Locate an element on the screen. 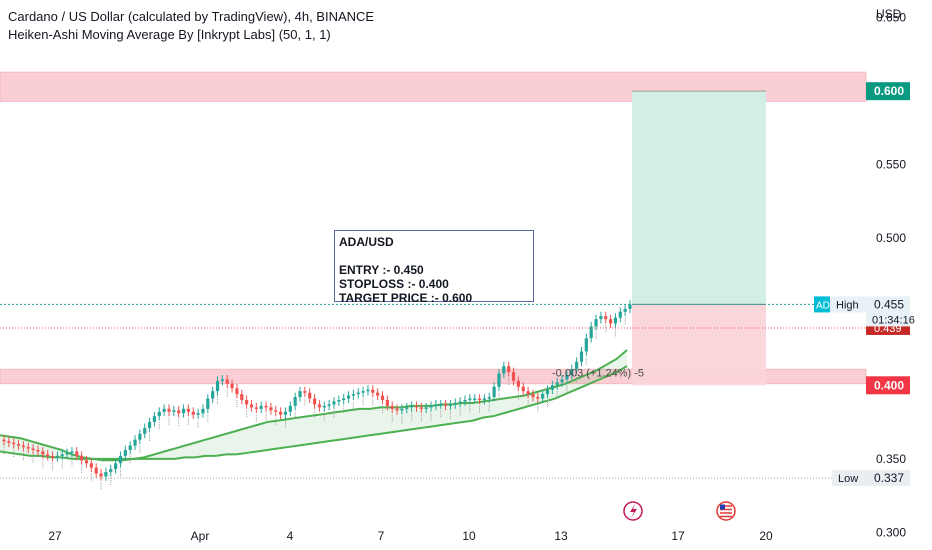 The image size is (932, 550). x-tick-label: 13 is located at coordinates (561, 536).